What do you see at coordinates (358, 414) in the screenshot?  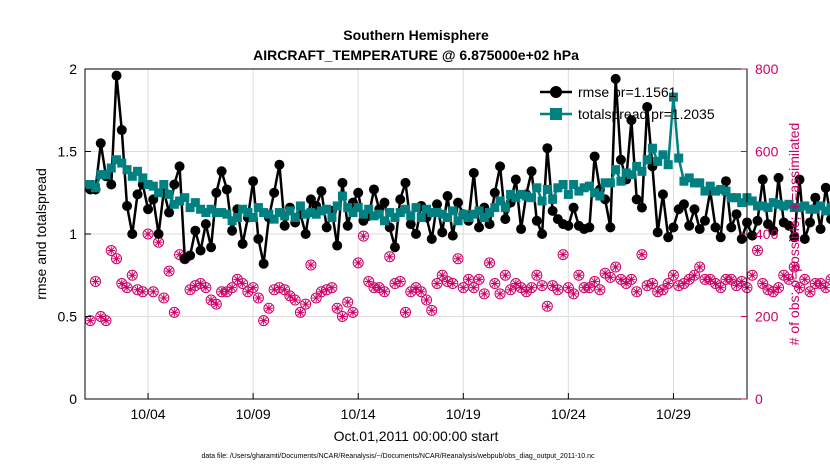 I see `x-tick-label: 10/14` at bounding box center [358, 414].